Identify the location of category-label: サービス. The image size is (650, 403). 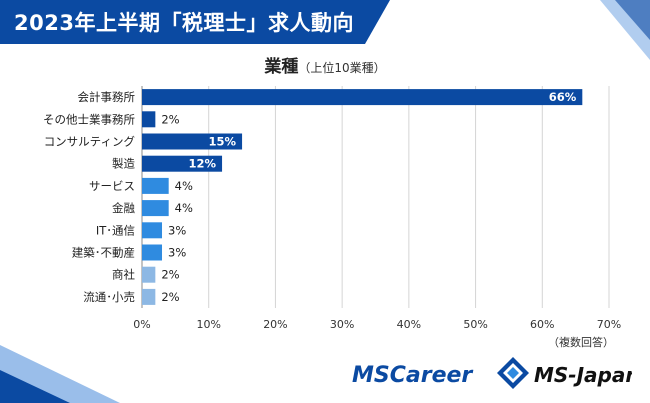
(112, 186).